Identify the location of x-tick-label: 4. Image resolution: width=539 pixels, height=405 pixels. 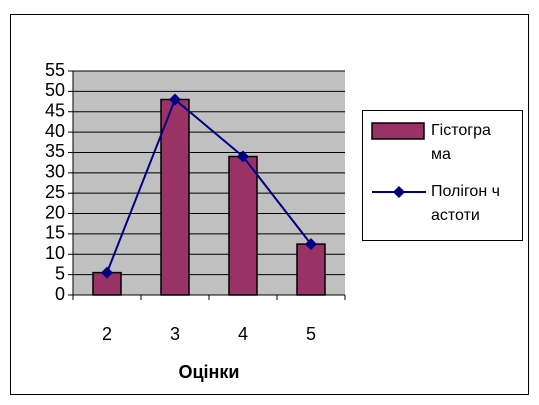
(243, 334).